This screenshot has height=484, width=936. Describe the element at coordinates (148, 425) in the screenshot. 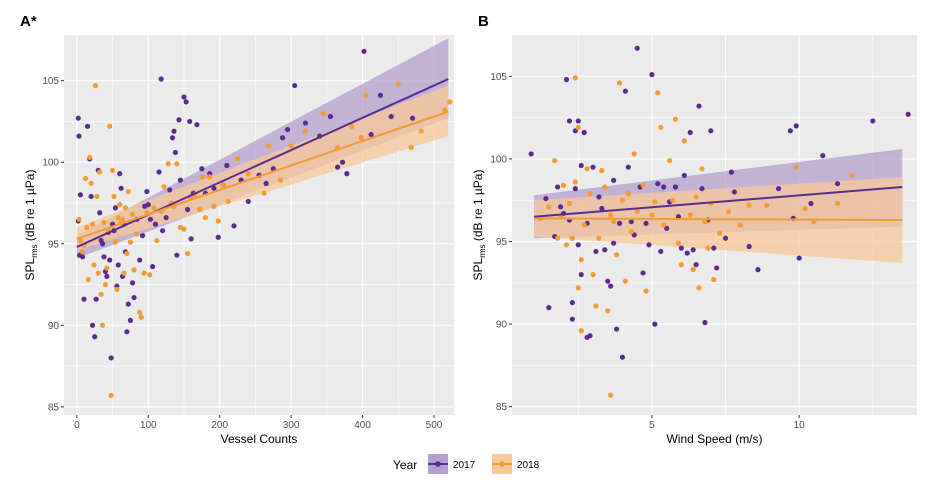

I see `panel-a-x-tick-label: 100` at that location.